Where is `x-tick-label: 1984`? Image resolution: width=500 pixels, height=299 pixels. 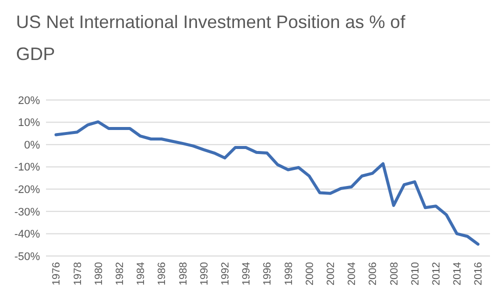
x-tick-label: 1984 is located at coordinates (141, 274).